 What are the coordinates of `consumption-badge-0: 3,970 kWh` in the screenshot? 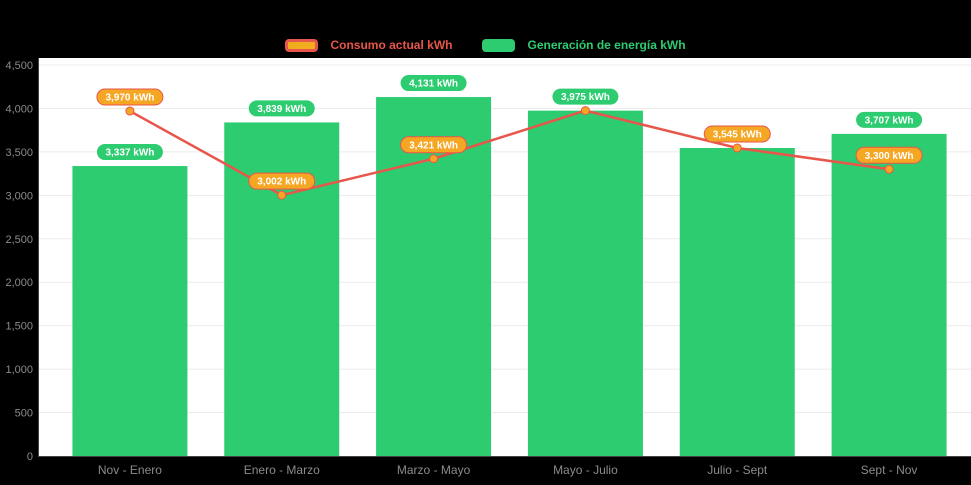 It's located at (130, 97).